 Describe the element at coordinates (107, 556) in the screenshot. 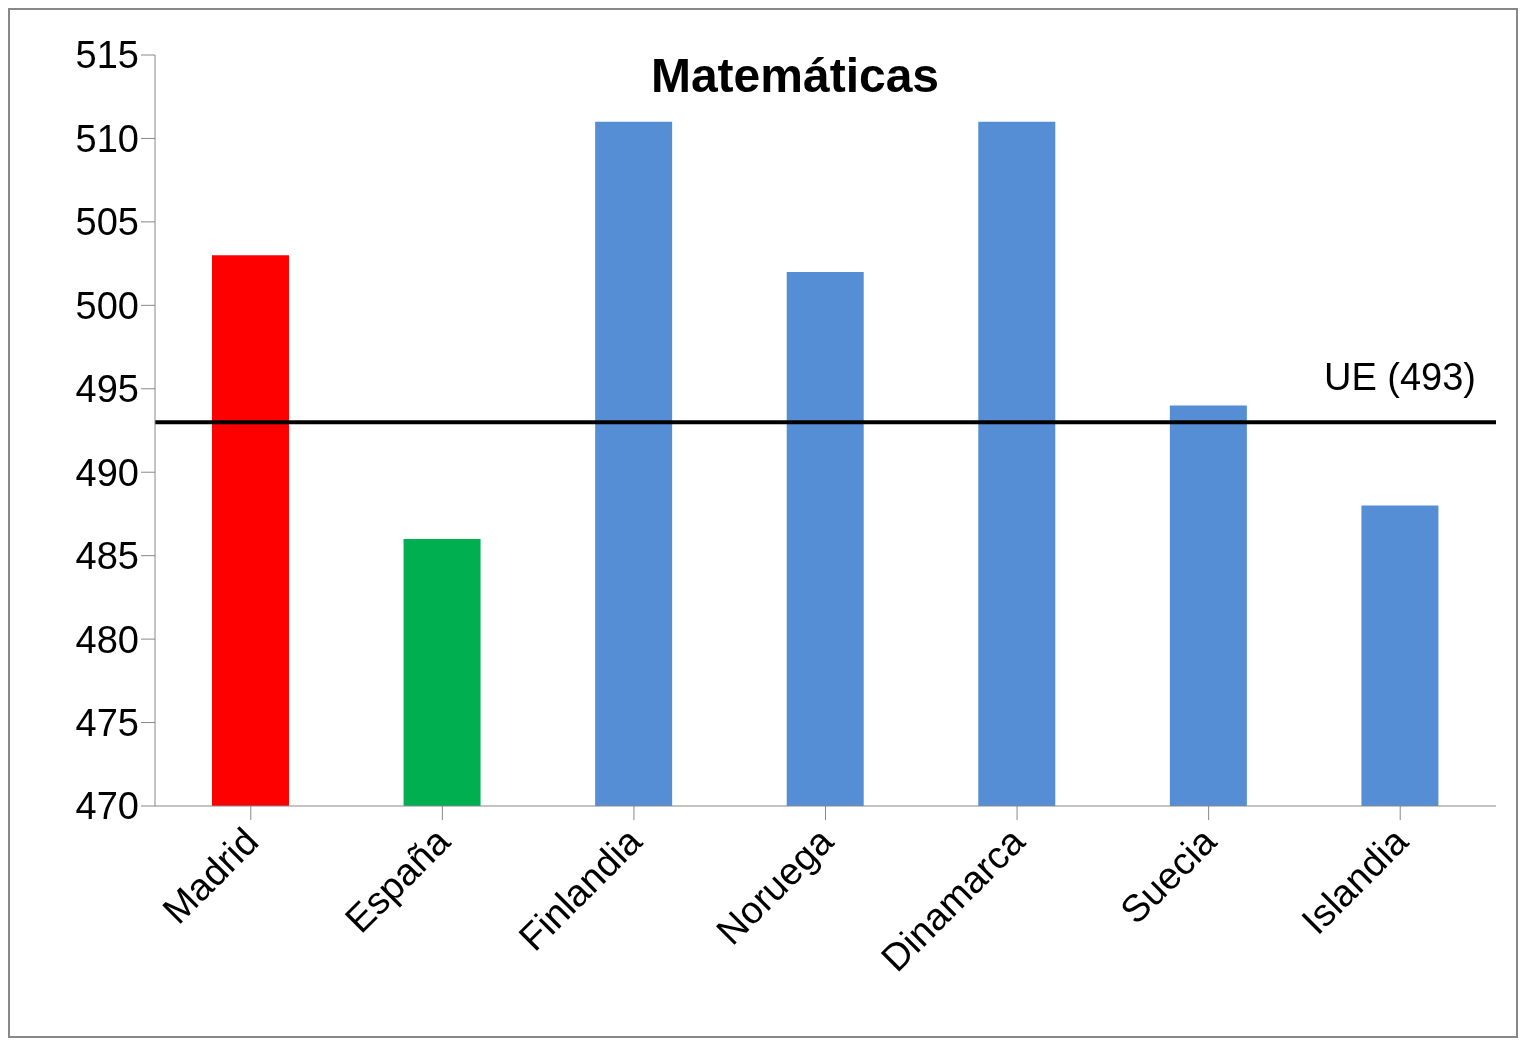

I see `y-tick-label: 485` at that location.